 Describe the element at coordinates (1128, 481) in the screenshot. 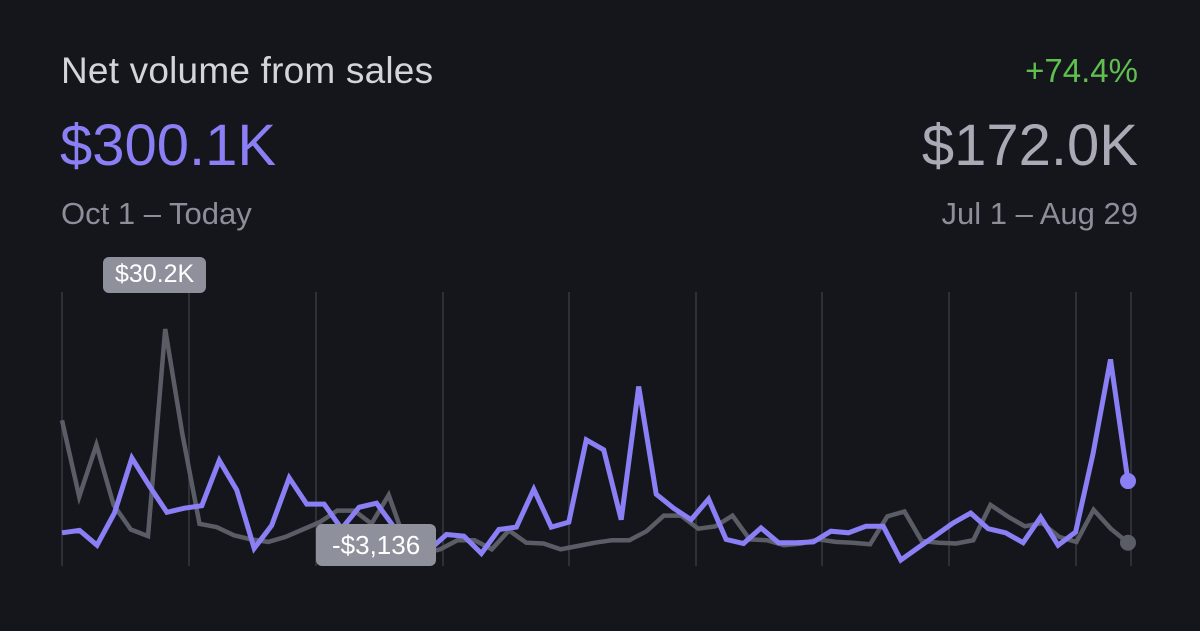

I see `current-period-end-dot` at that location.